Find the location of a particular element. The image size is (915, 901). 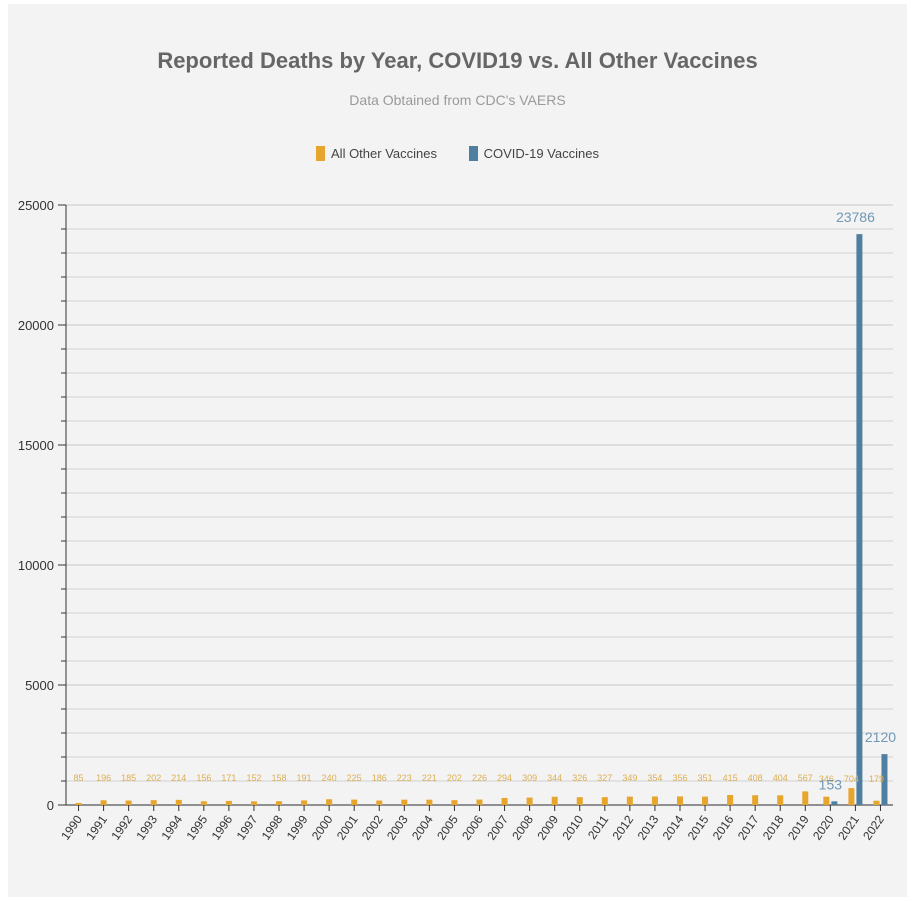

x-tick-label: 1998 is located at coordinates (272, 827).